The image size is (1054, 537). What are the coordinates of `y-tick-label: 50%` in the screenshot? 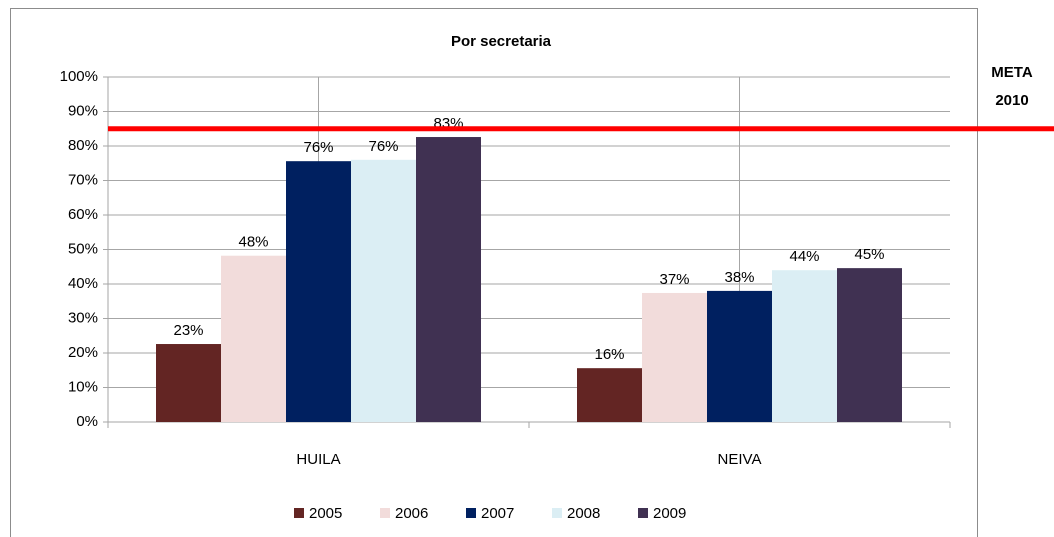 It's located at (83, 248).